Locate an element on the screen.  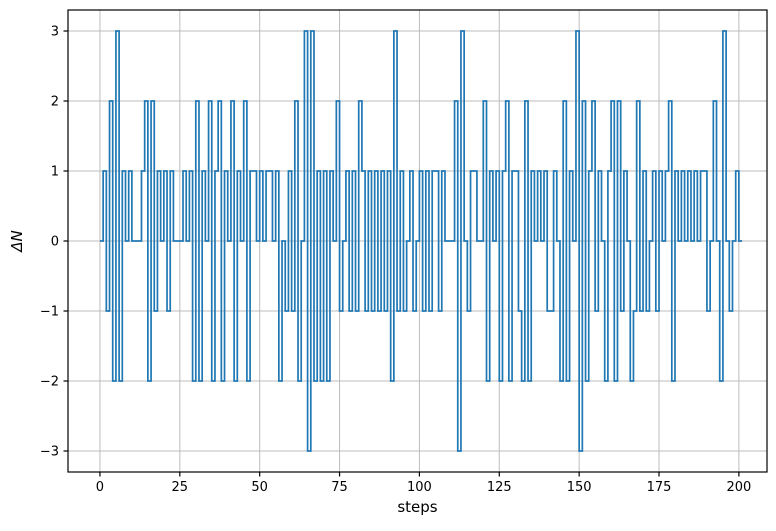
y-tick-label: −1 is located at coordinates (49, 312).